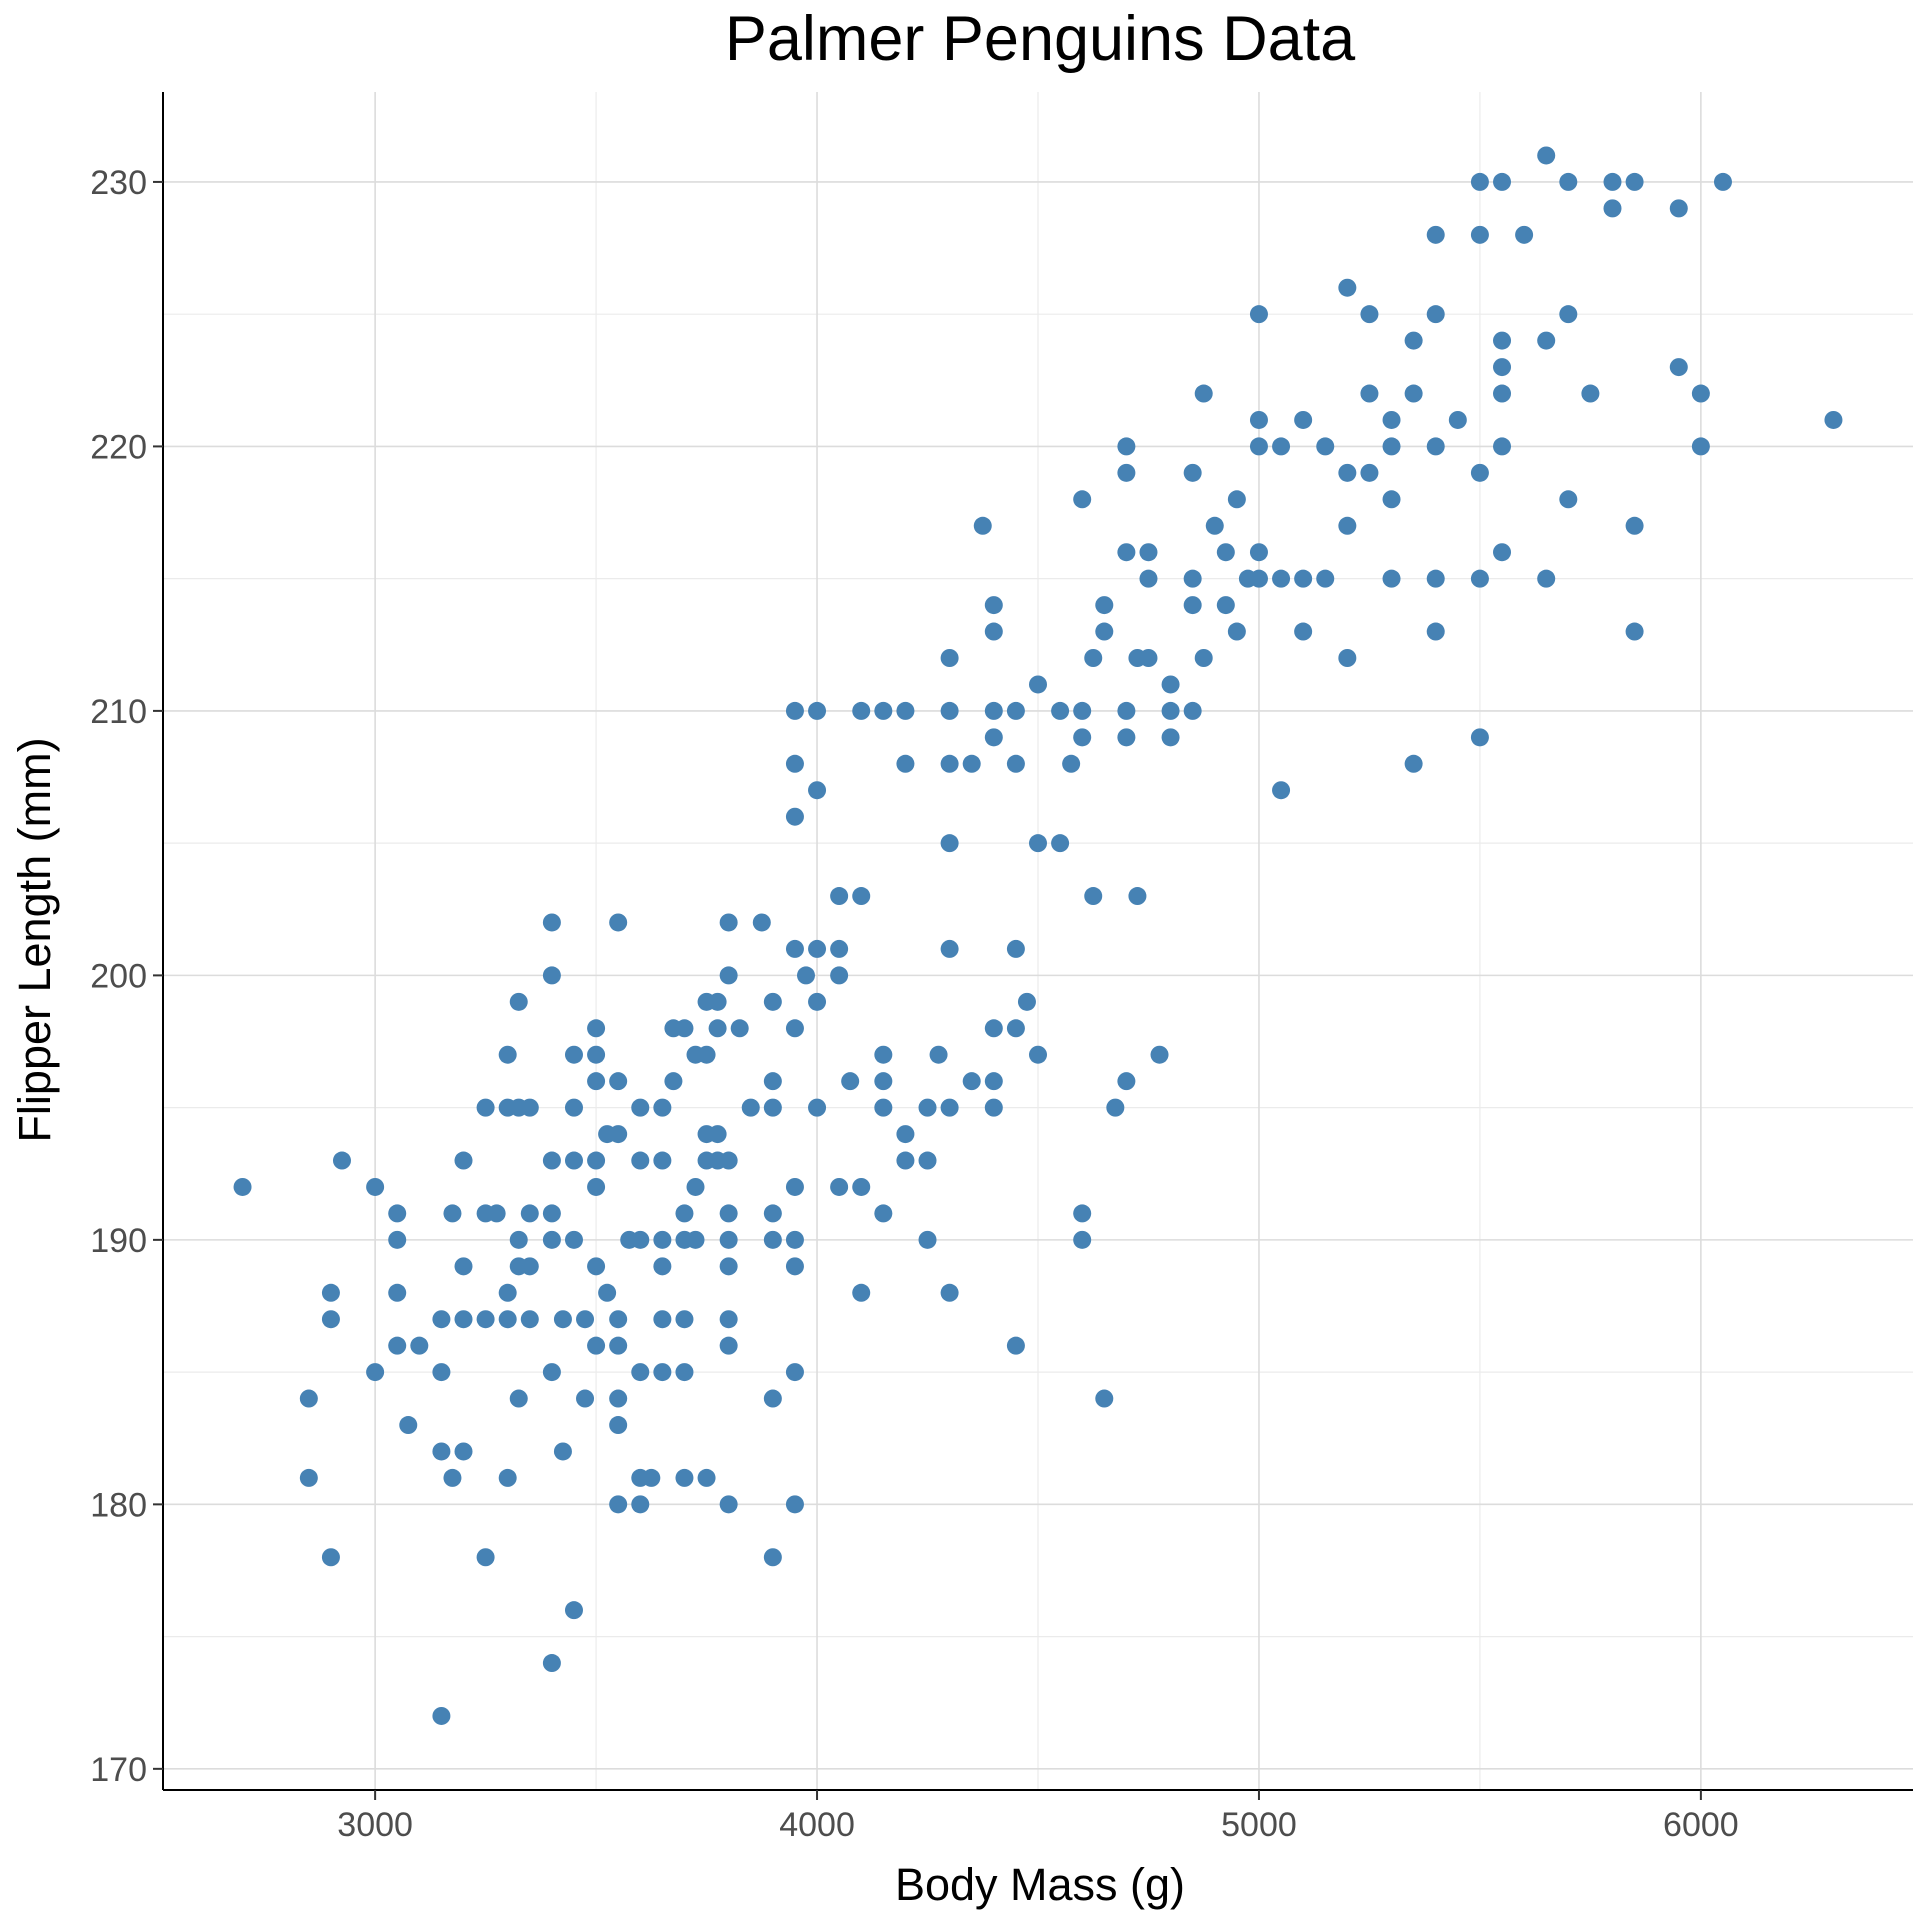 This screenshot has height=1920, width=1920. What do you see at coordinates (118, 447) in the screenshot?
I see `y-tick-label: 220` at bounding box center [118, 447].